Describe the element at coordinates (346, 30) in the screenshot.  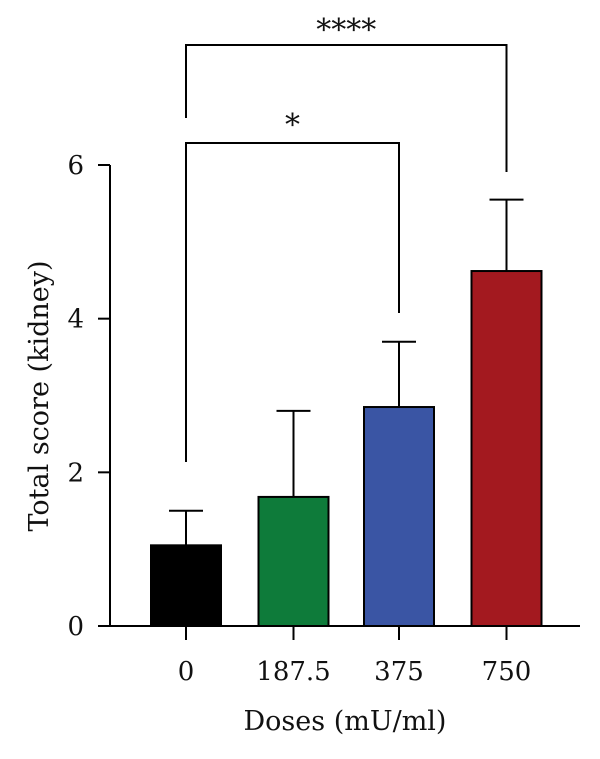
I see `significance-label: ****` at that location.